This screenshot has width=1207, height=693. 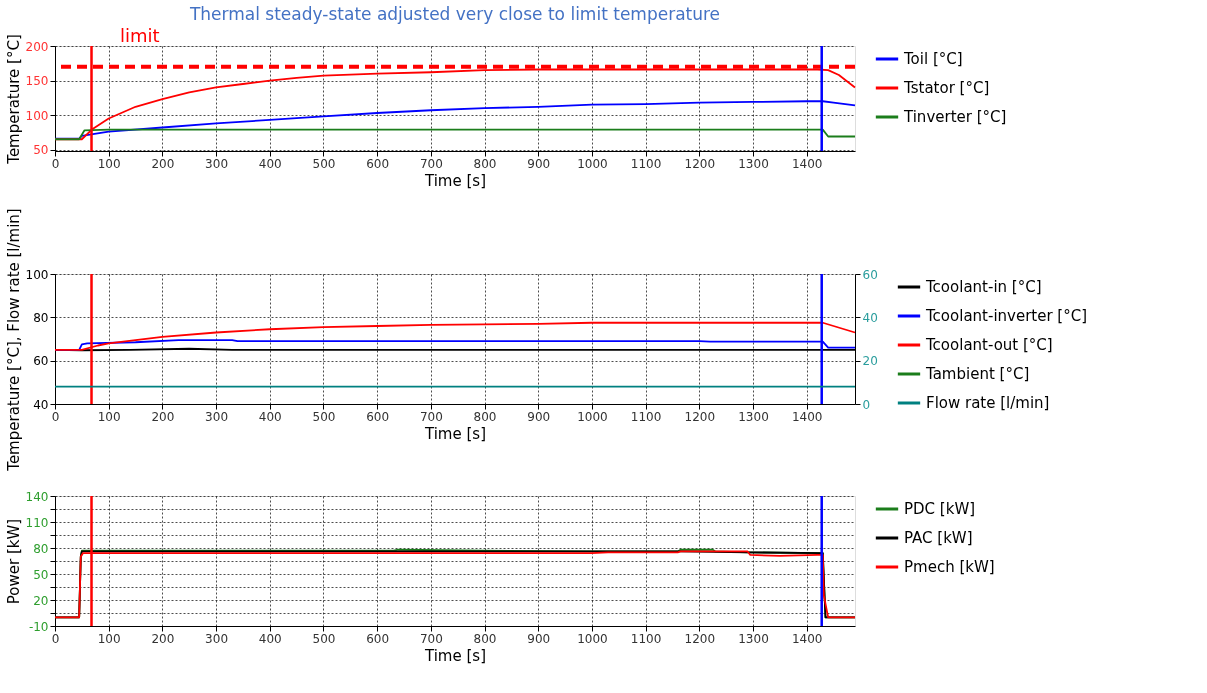 What do you see at coordinates (41, 404) in the screenshot?
I see `y-tick-label: 40` at bounding box center [41, 404].